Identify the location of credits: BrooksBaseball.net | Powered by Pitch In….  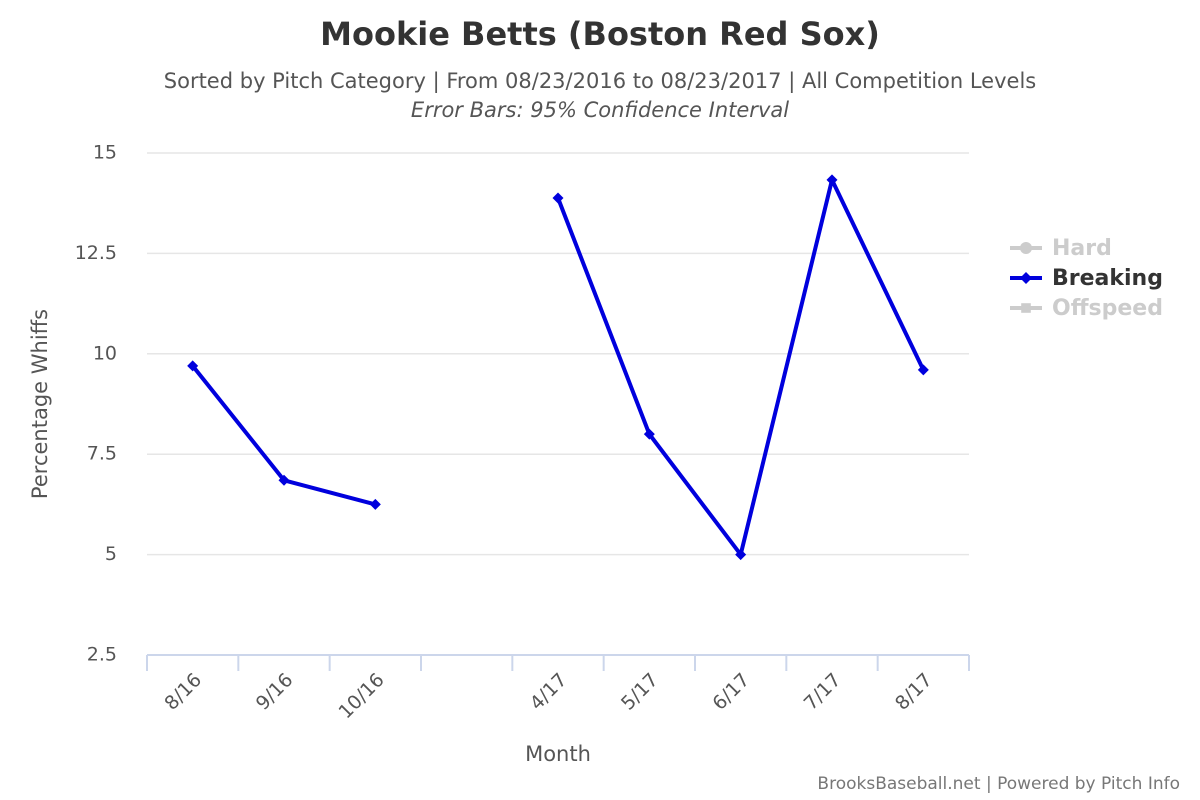
(998, 784).